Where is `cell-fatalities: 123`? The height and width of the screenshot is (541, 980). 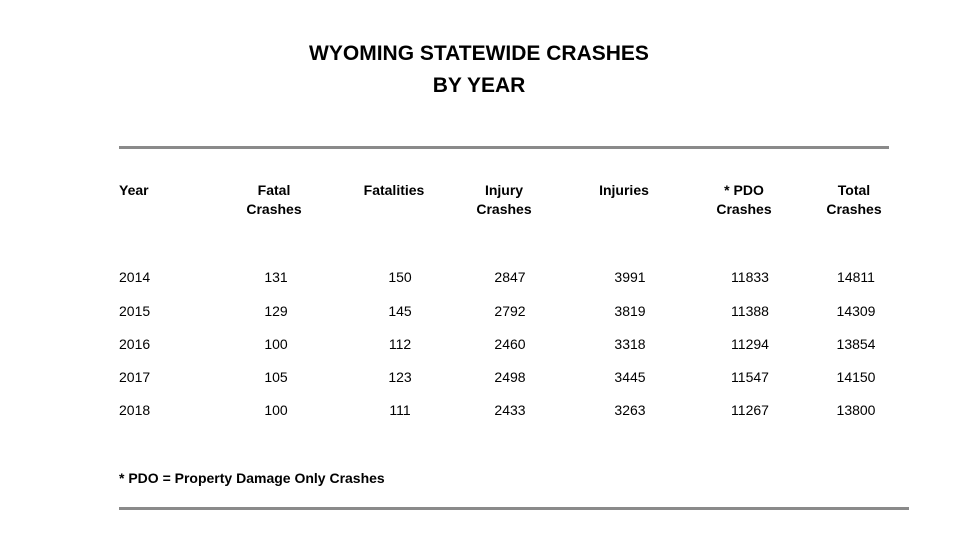
cell-fatalities: 123 is located at coordinates (400, 377).